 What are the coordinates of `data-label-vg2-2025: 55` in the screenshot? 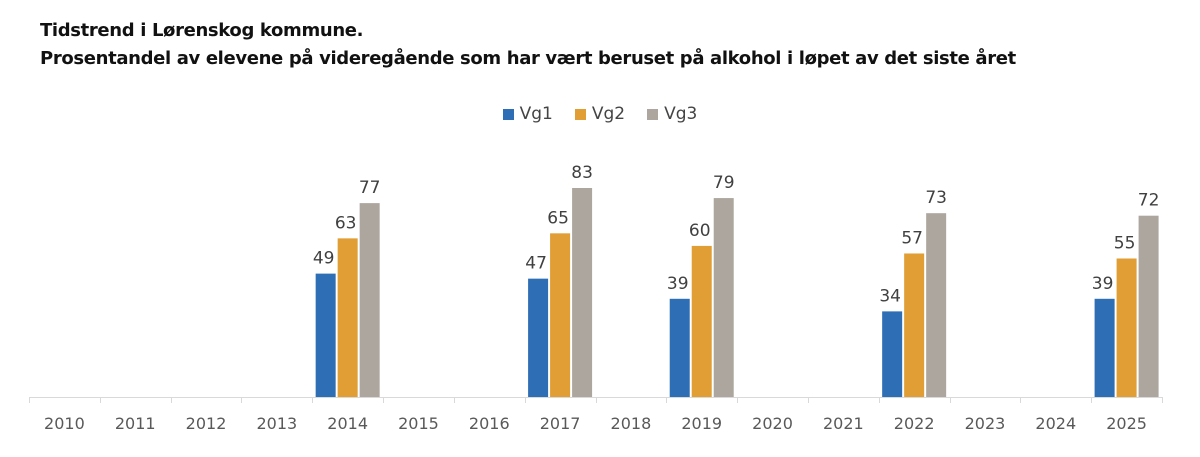 It's located at (1125, 244).